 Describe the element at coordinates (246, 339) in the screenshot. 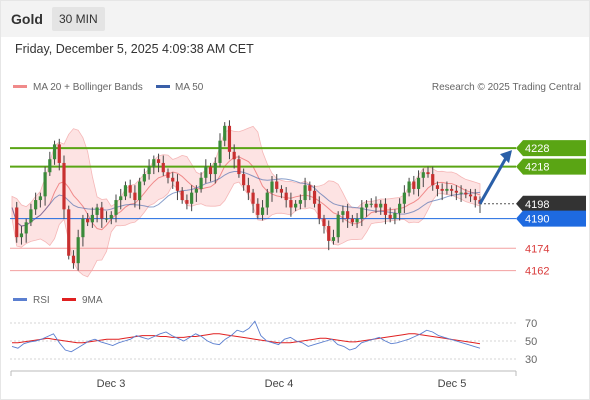

I see `rsi-ma9-line` at that location.